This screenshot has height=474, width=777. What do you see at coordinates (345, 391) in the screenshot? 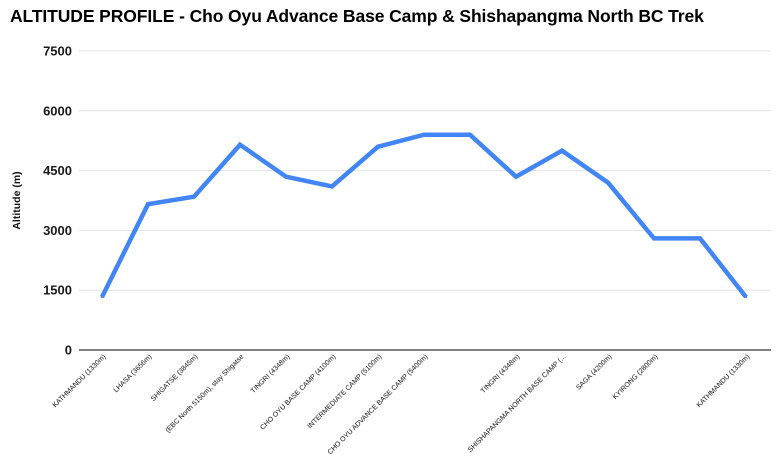
I see `x-tick-label: INTERMEDIATE CAMP (5100m)` at bounding box center [345, 391].